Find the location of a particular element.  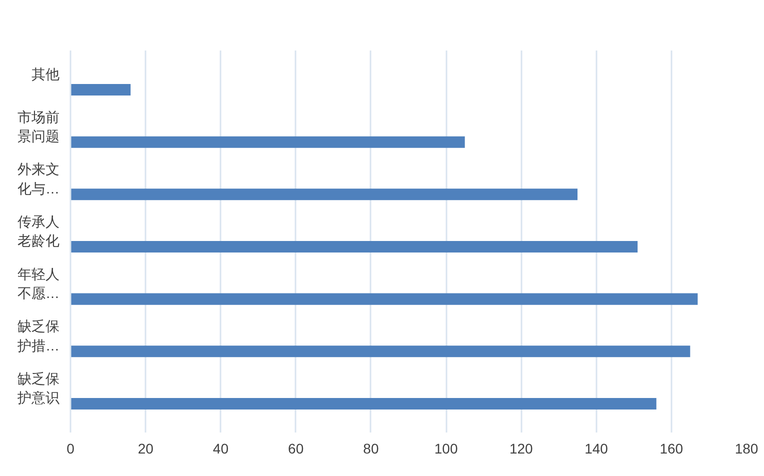

y-tick-label: 其他 is located at coordinates (46, 74).